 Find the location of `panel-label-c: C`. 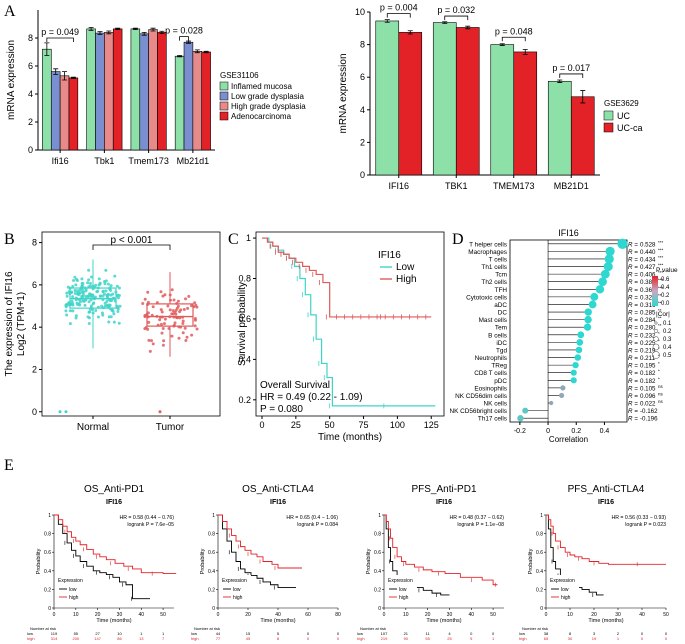

panel-label-c: C is located at coordinates (233, 239).